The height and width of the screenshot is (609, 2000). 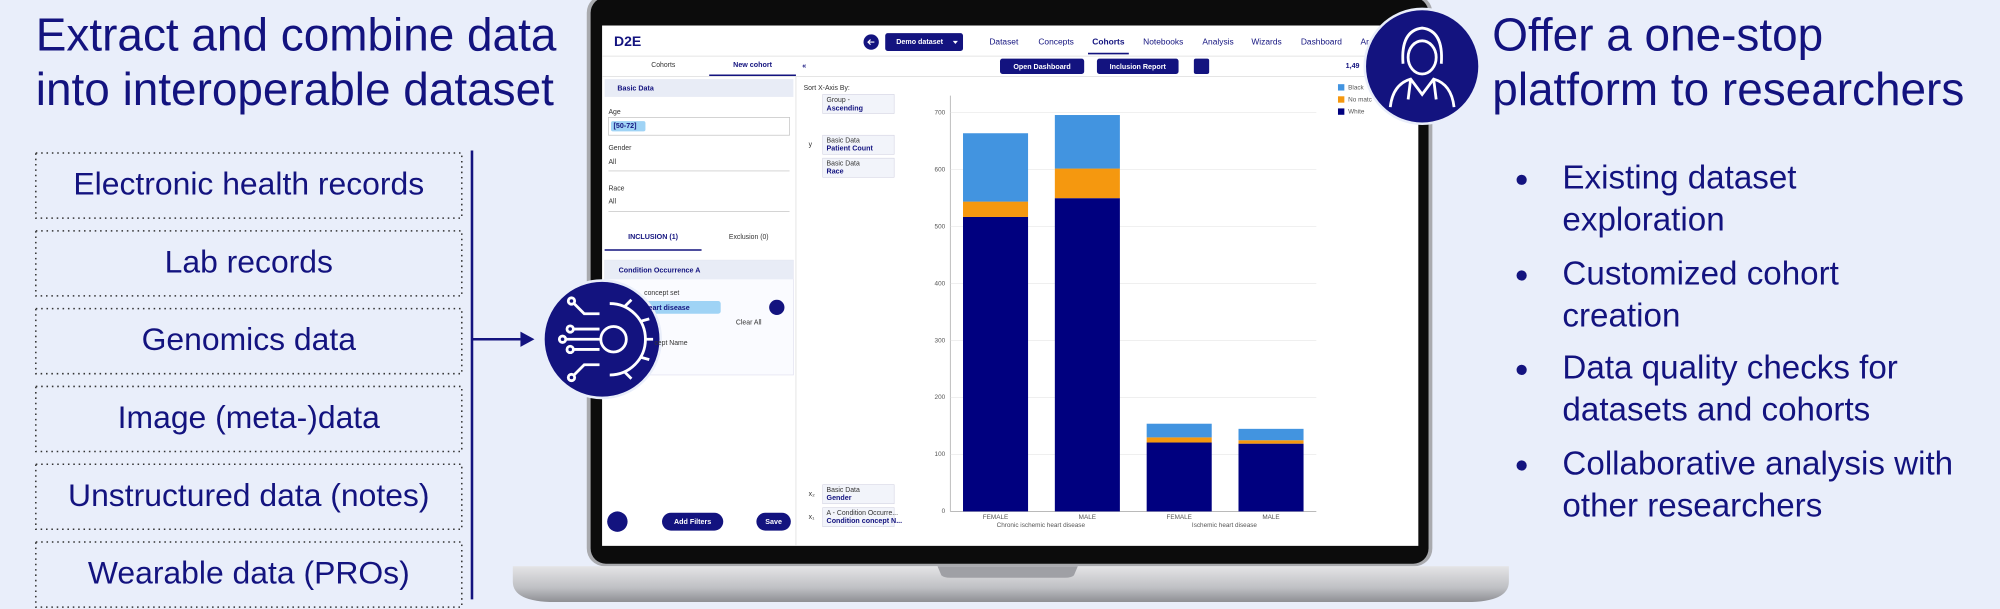 I want to click on group-label: Ischemic heart disease, so click(x=1225, y=525).